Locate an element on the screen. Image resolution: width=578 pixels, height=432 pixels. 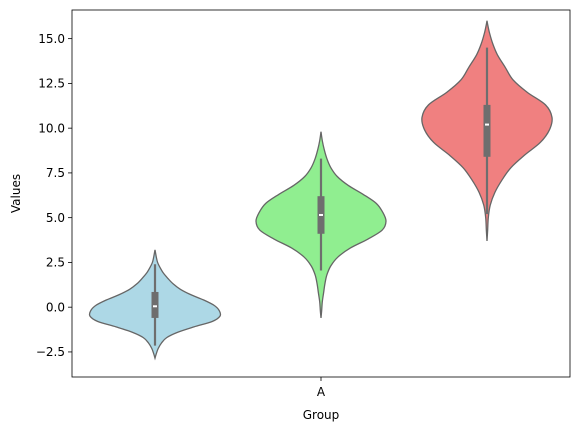
y-tick-label: 0.0 is located at coordinates (55, 307).